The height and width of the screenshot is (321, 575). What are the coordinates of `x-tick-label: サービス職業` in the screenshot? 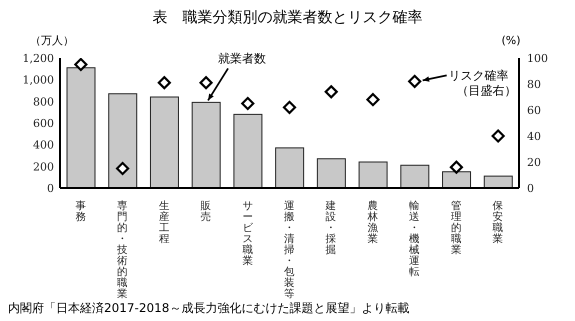 It's located at (248, 233).